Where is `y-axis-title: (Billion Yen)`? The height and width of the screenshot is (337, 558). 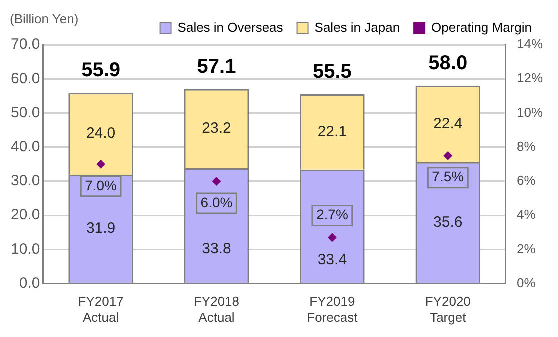 y-axis-title: (Billion Yen) is located at coordinates (44, 19).